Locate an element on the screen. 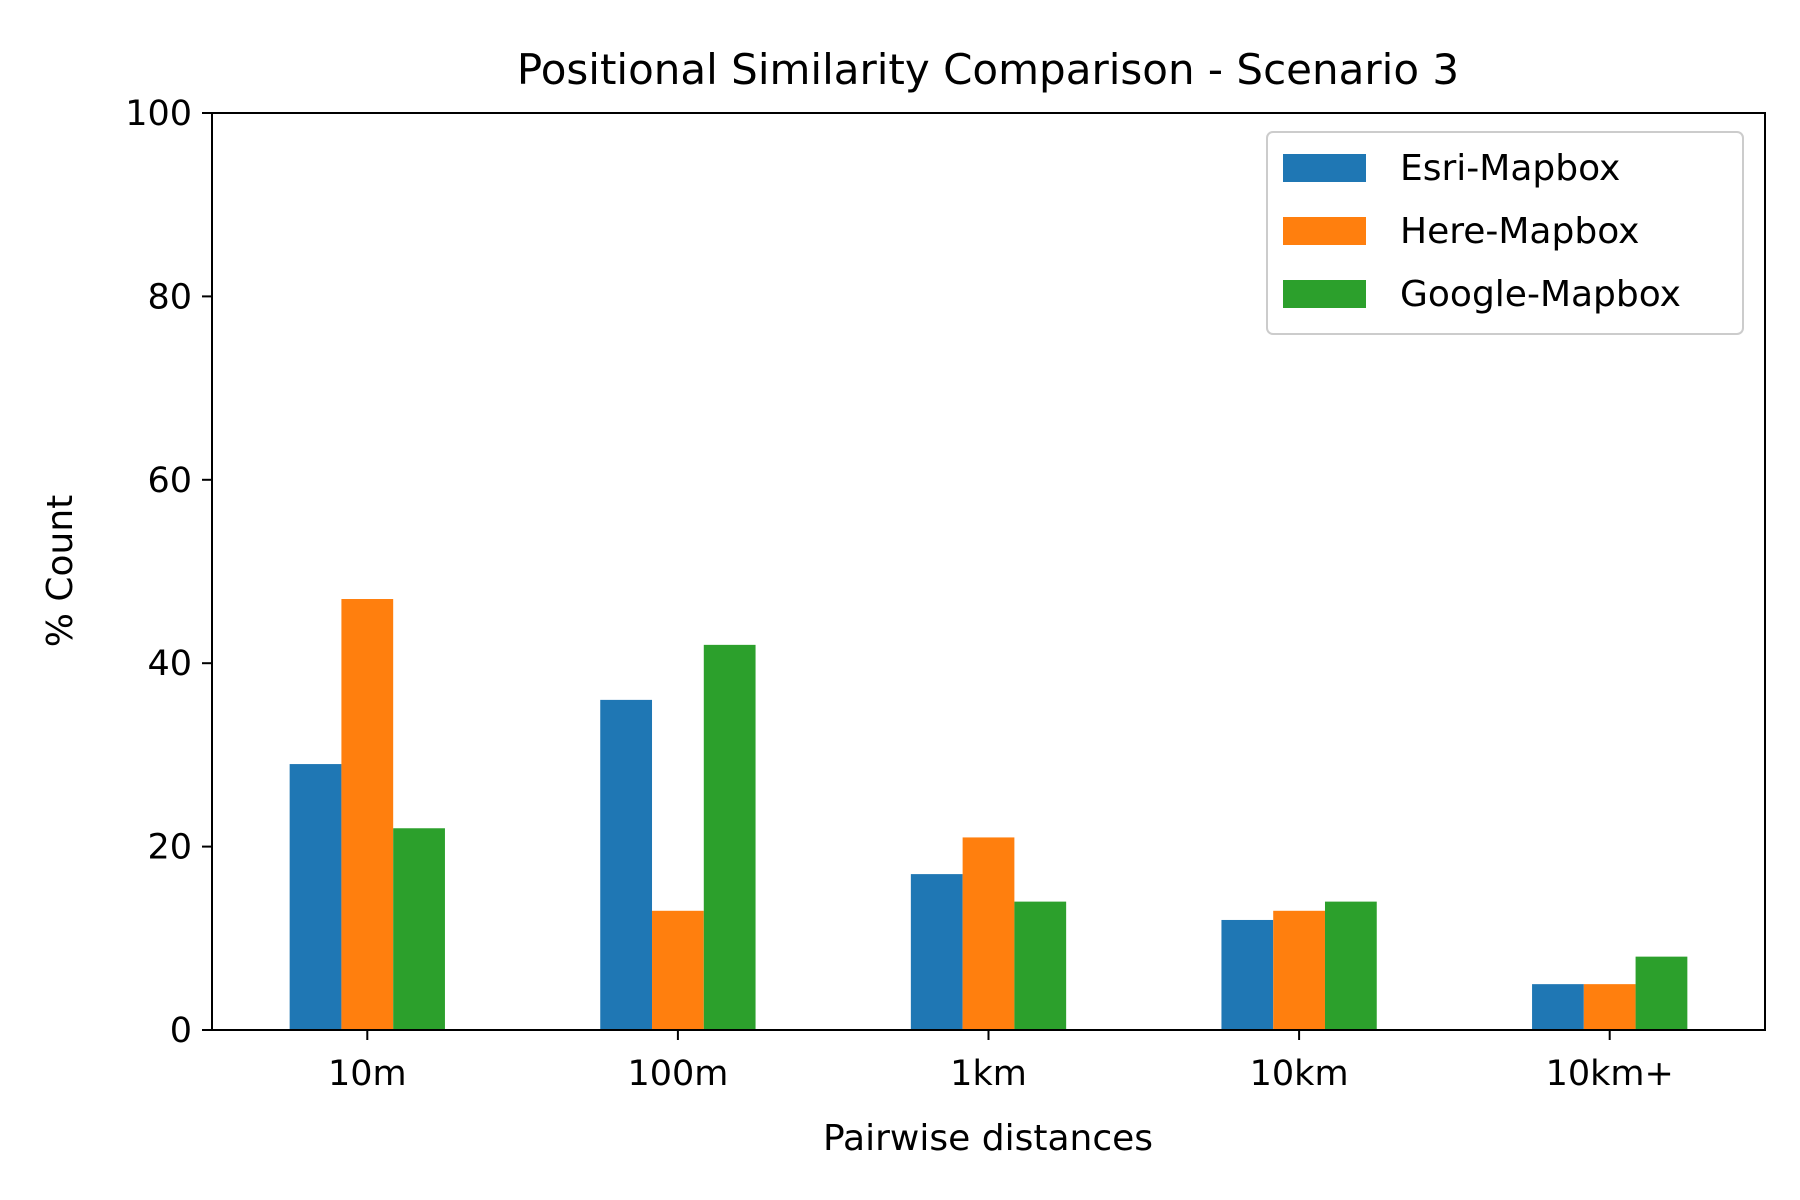 This screenshot has height=1200, width=1800. bar-10m-Esri-Mapbox is located at coordinates (315, 897).